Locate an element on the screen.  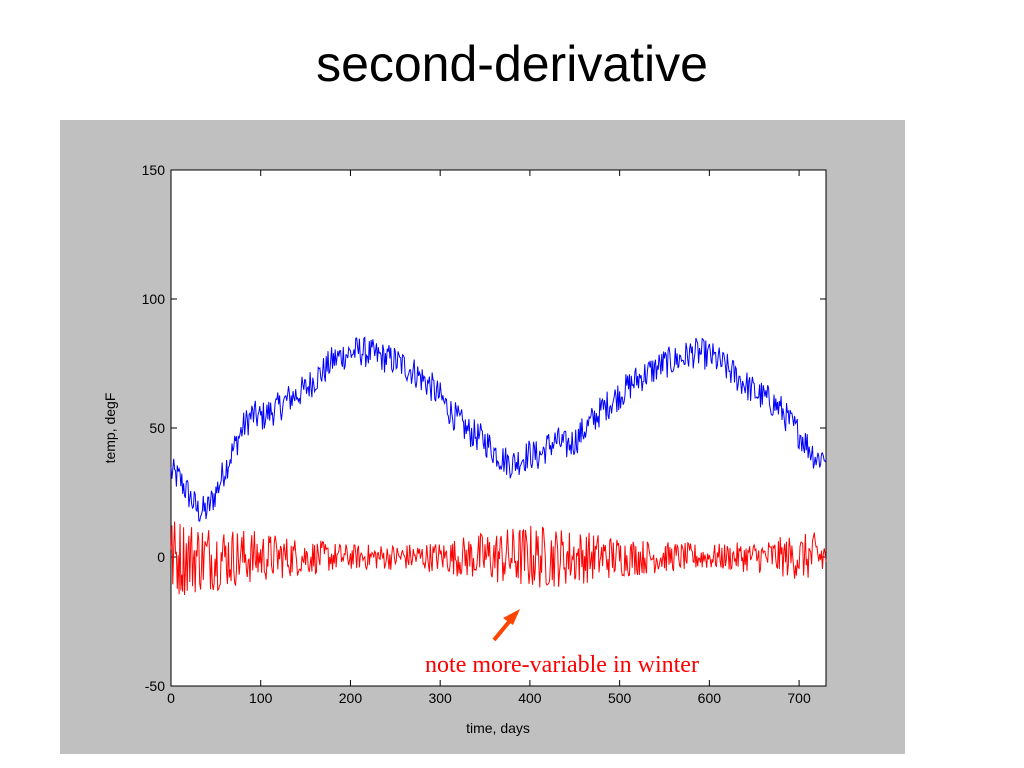
series-line-red is located at coordinates (498, 558).